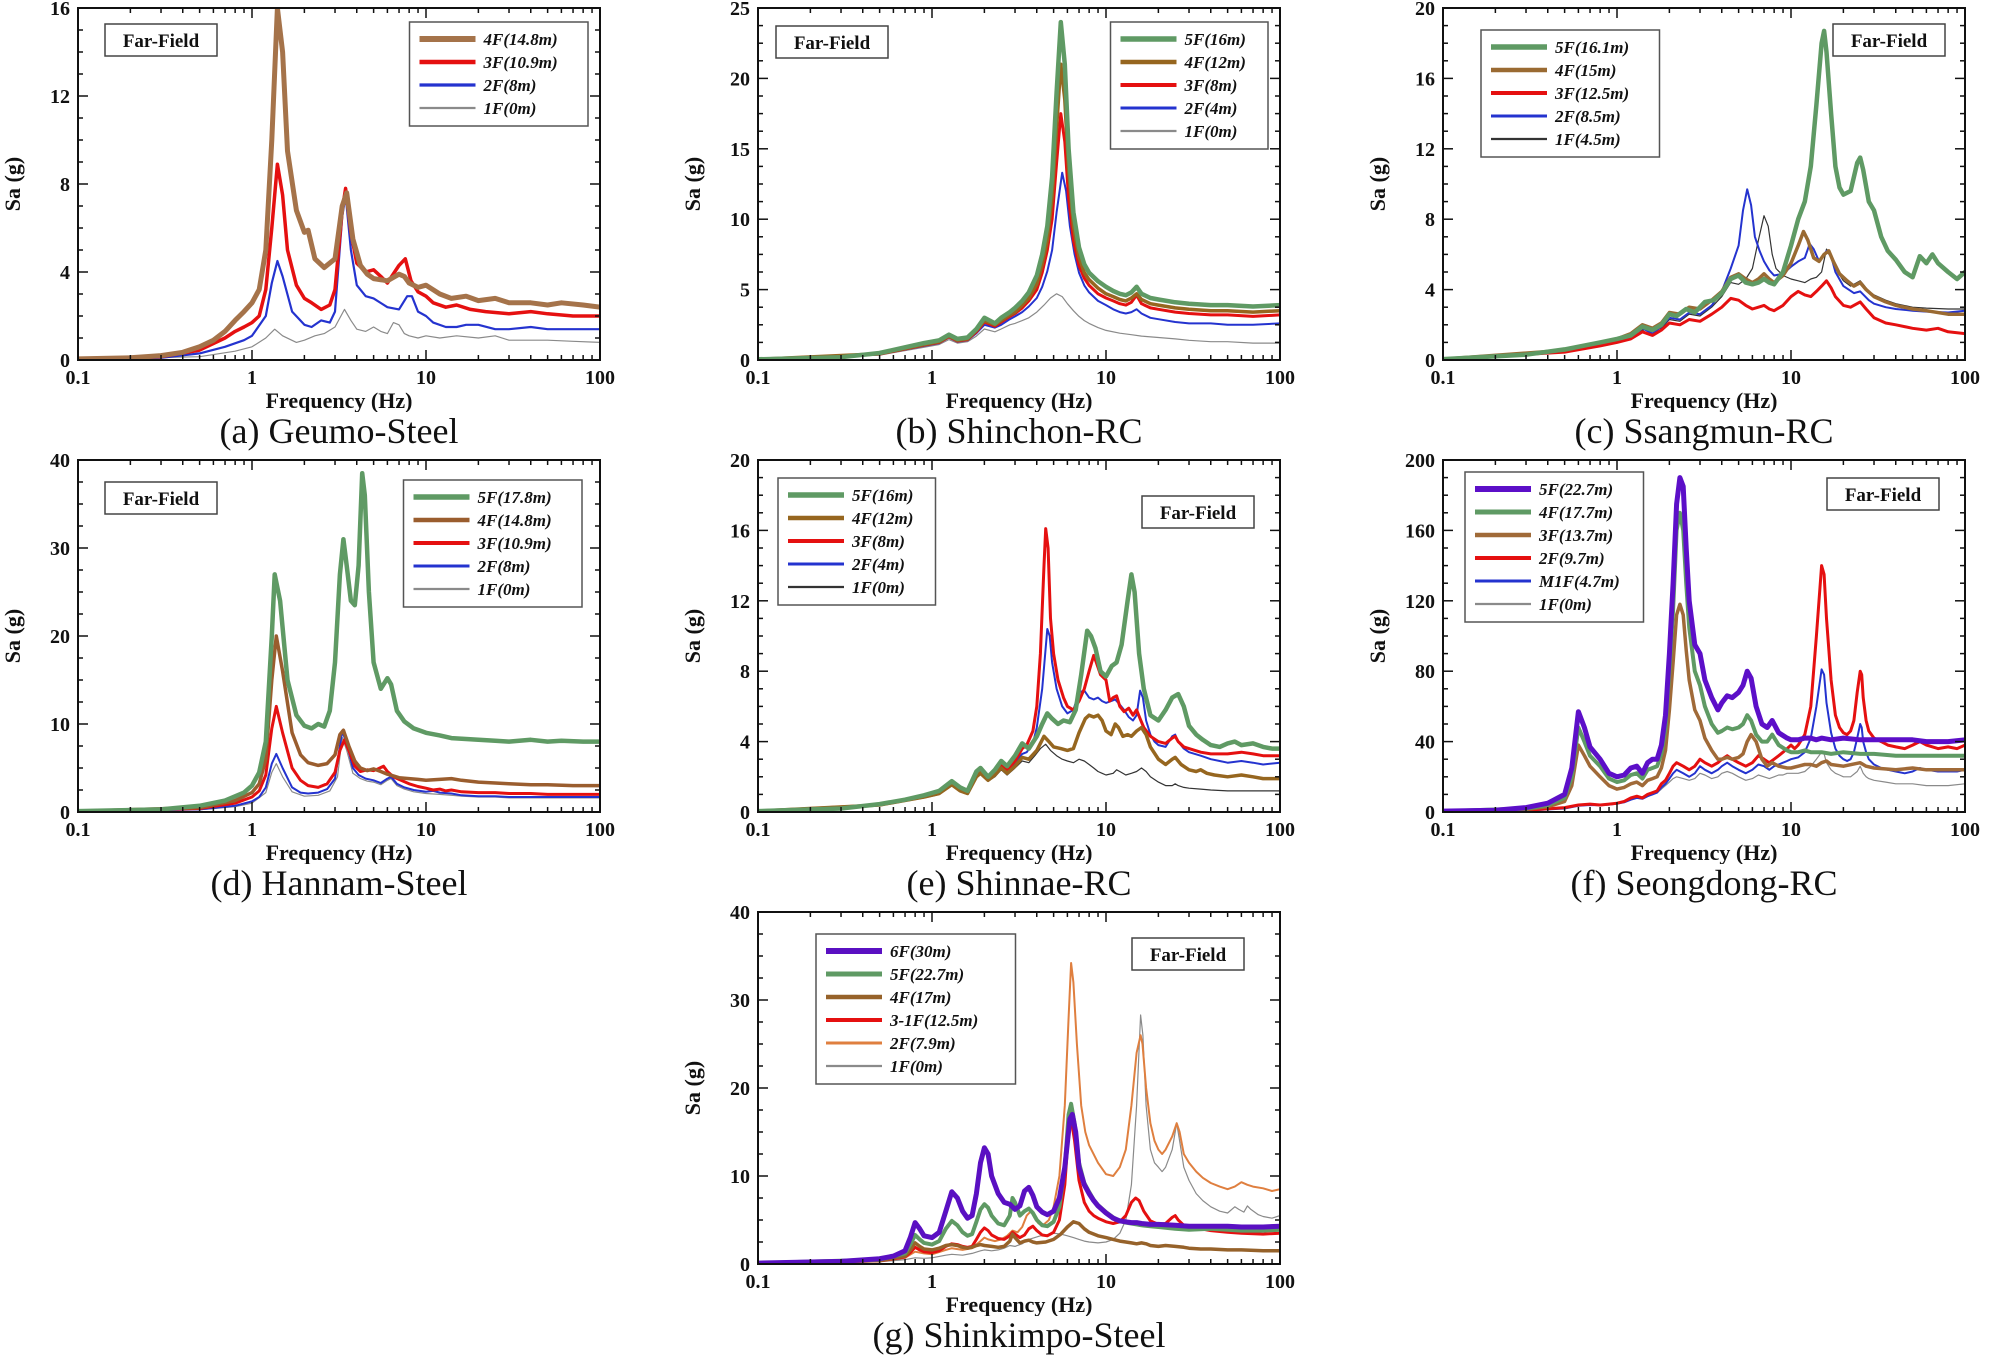 This screenshot has width=2008, height=1356. What do you see at coordinates (1019, 1242) in the screenshot?
I see `series-line-4f-17m-` at bounding box center [1019, 1242].